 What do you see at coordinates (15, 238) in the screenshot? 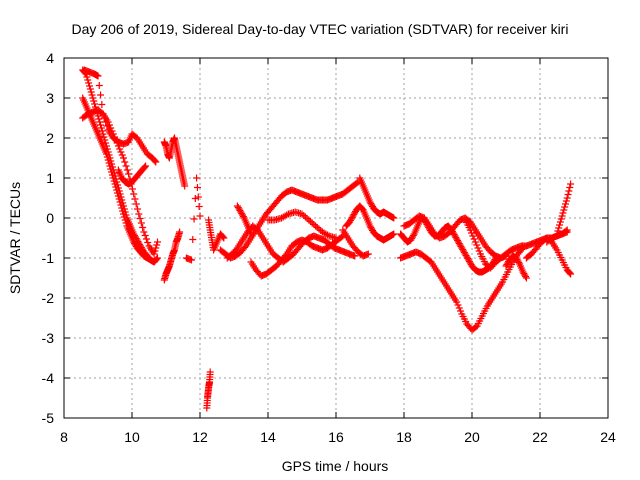
I see `y-axis-label: SDTVAR / TECUs` at bounding box center [15, 238].